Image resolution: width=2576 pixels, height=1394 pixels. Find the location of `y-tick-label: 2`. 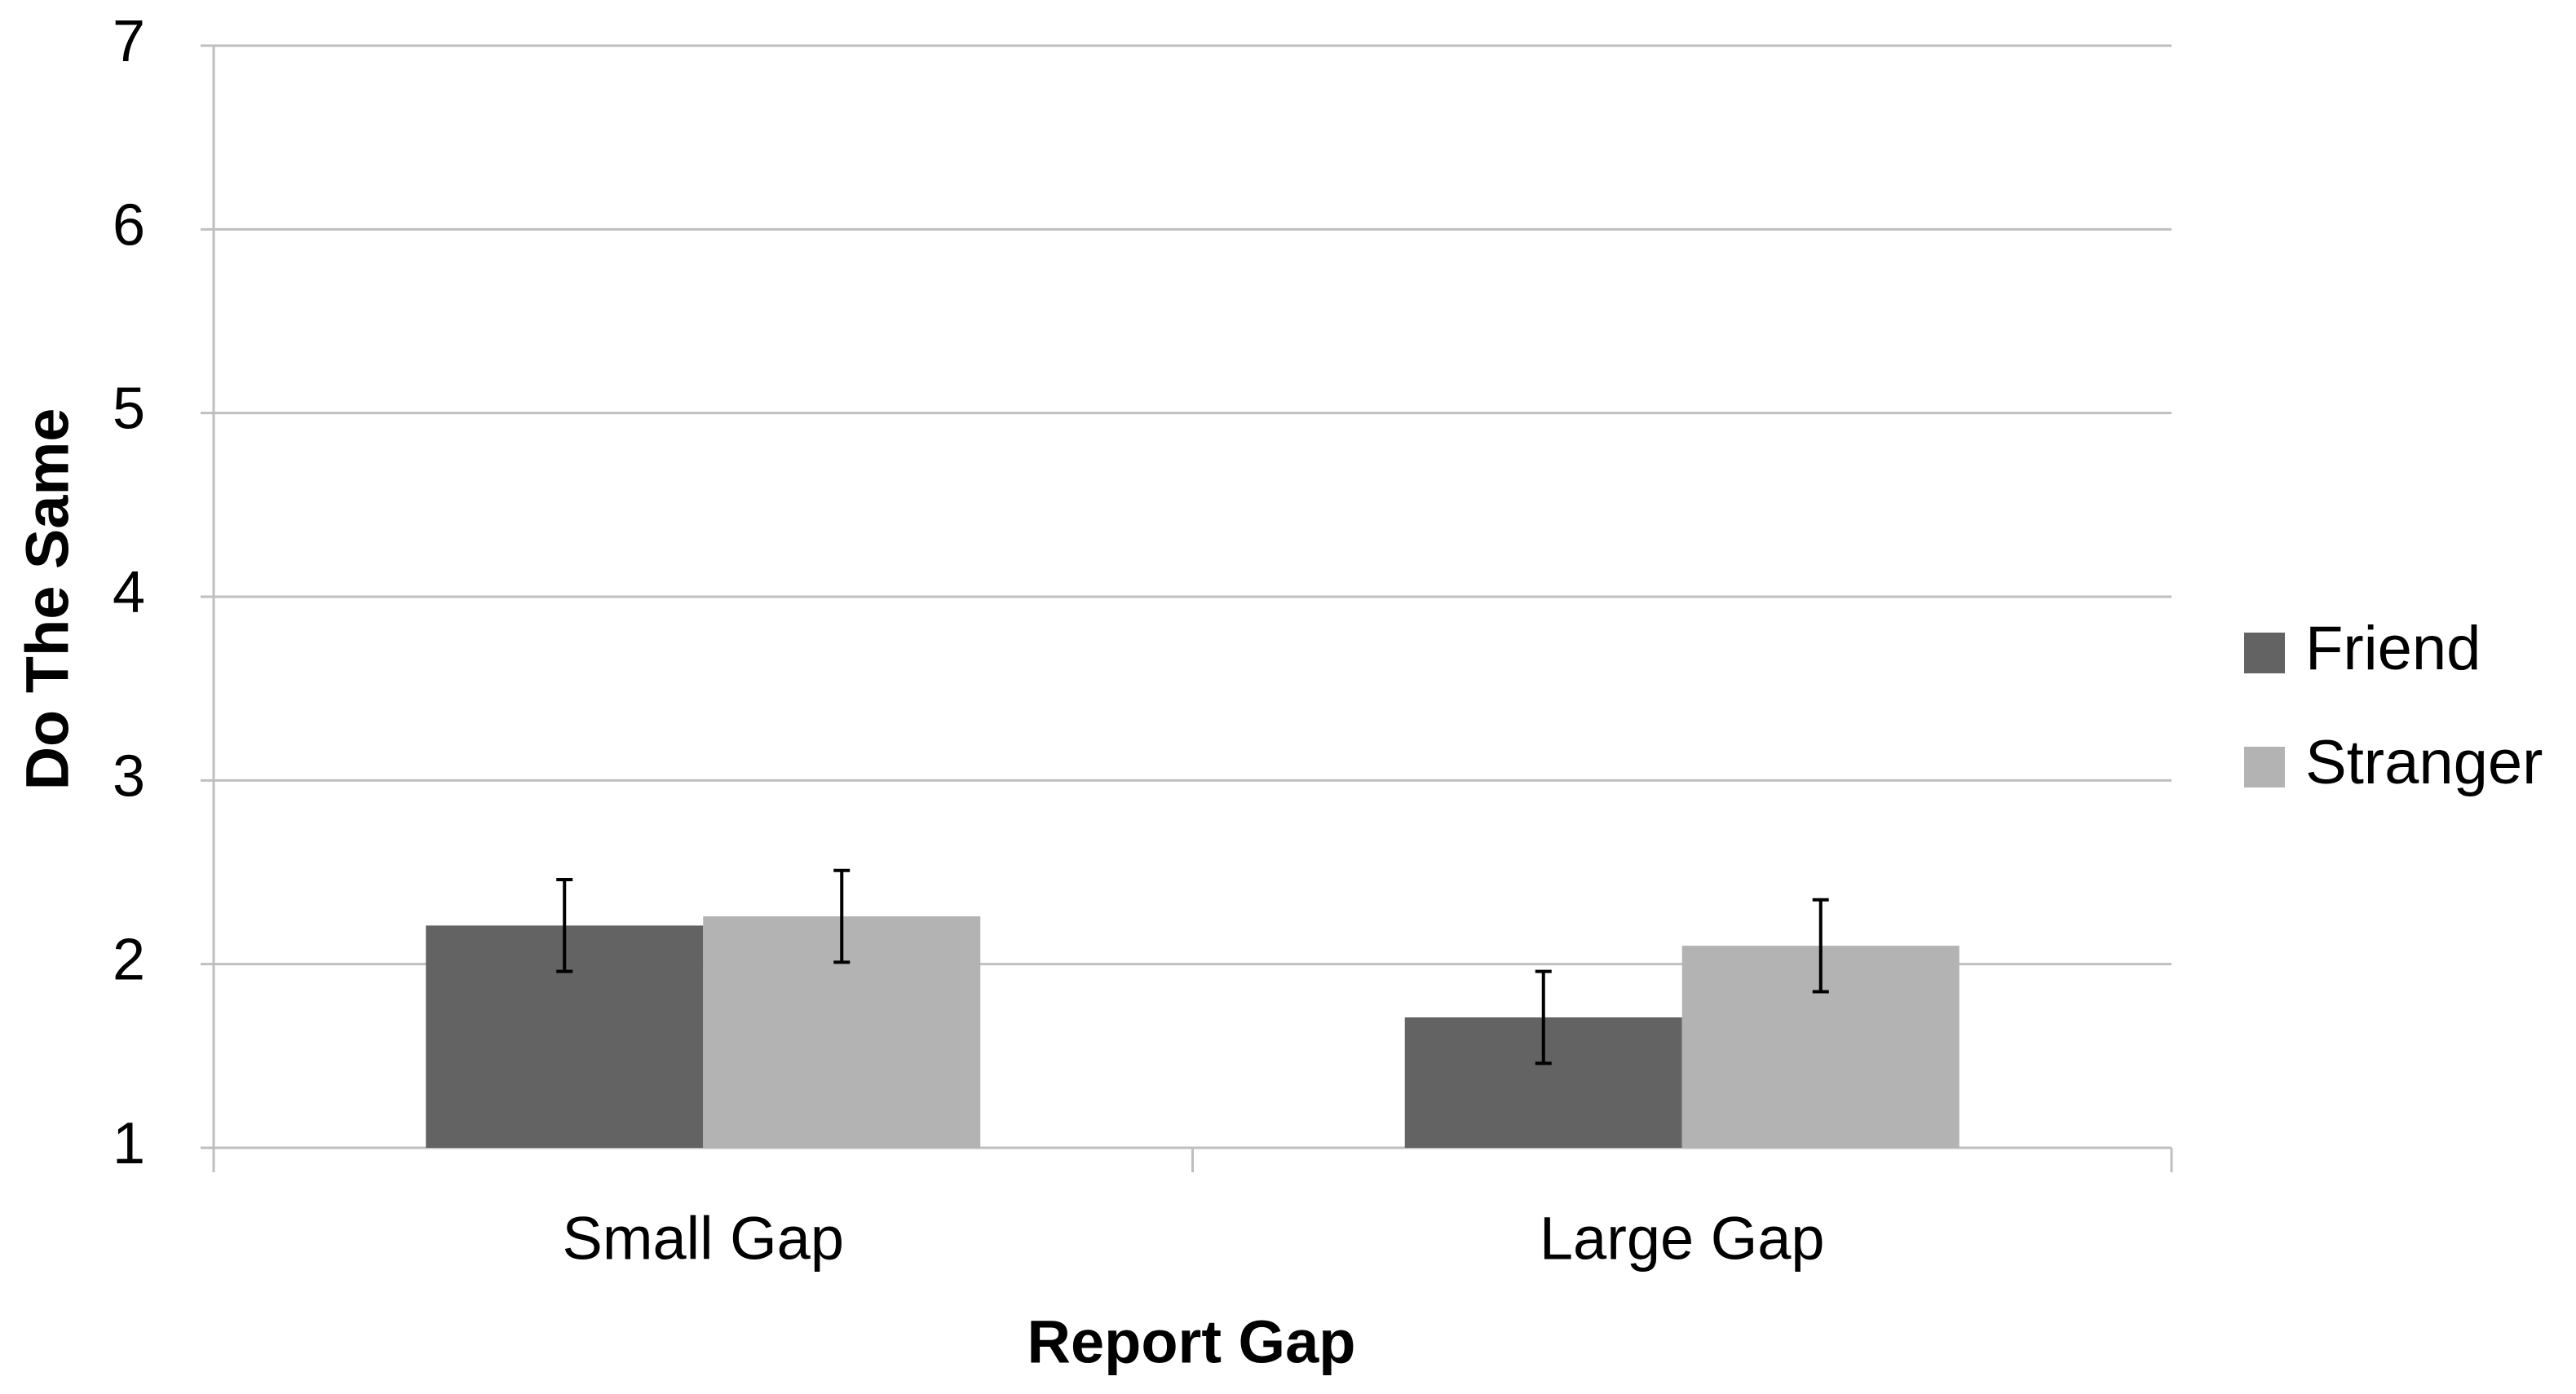

y-tick-label: 2 is located at coordinates (129, 961).